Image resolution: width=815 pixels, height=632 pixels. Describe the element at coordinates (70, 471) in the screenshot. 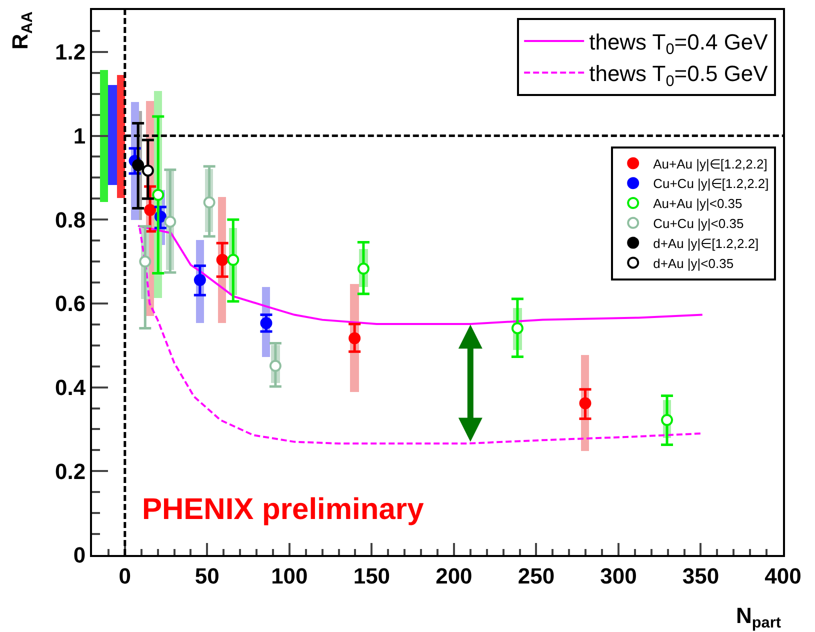

I see `y-tick-label: 0.2` at that location.